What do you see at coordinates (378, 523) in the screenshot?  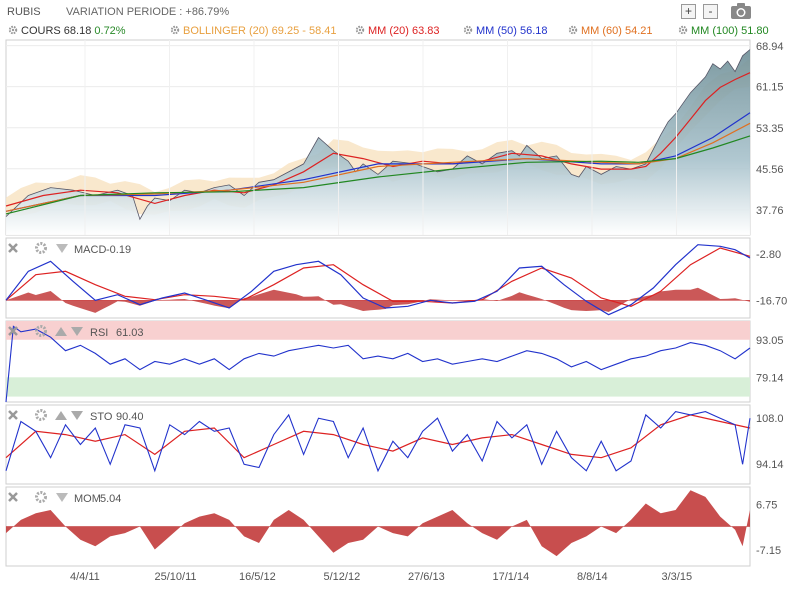 I see `mom-area` at bounding box center [378, 523].